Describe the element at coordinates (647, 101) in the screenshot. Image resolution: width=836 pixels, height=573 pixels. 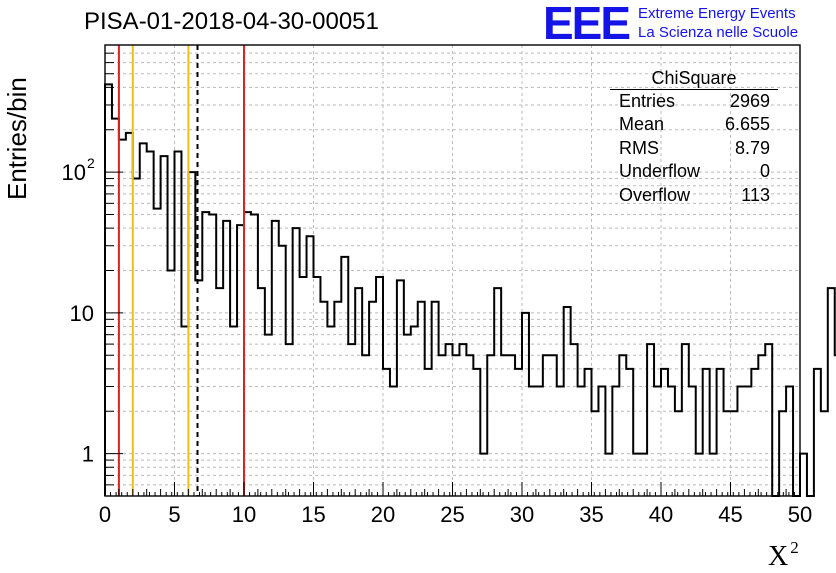
I see `stats-label: Entries` at that location.